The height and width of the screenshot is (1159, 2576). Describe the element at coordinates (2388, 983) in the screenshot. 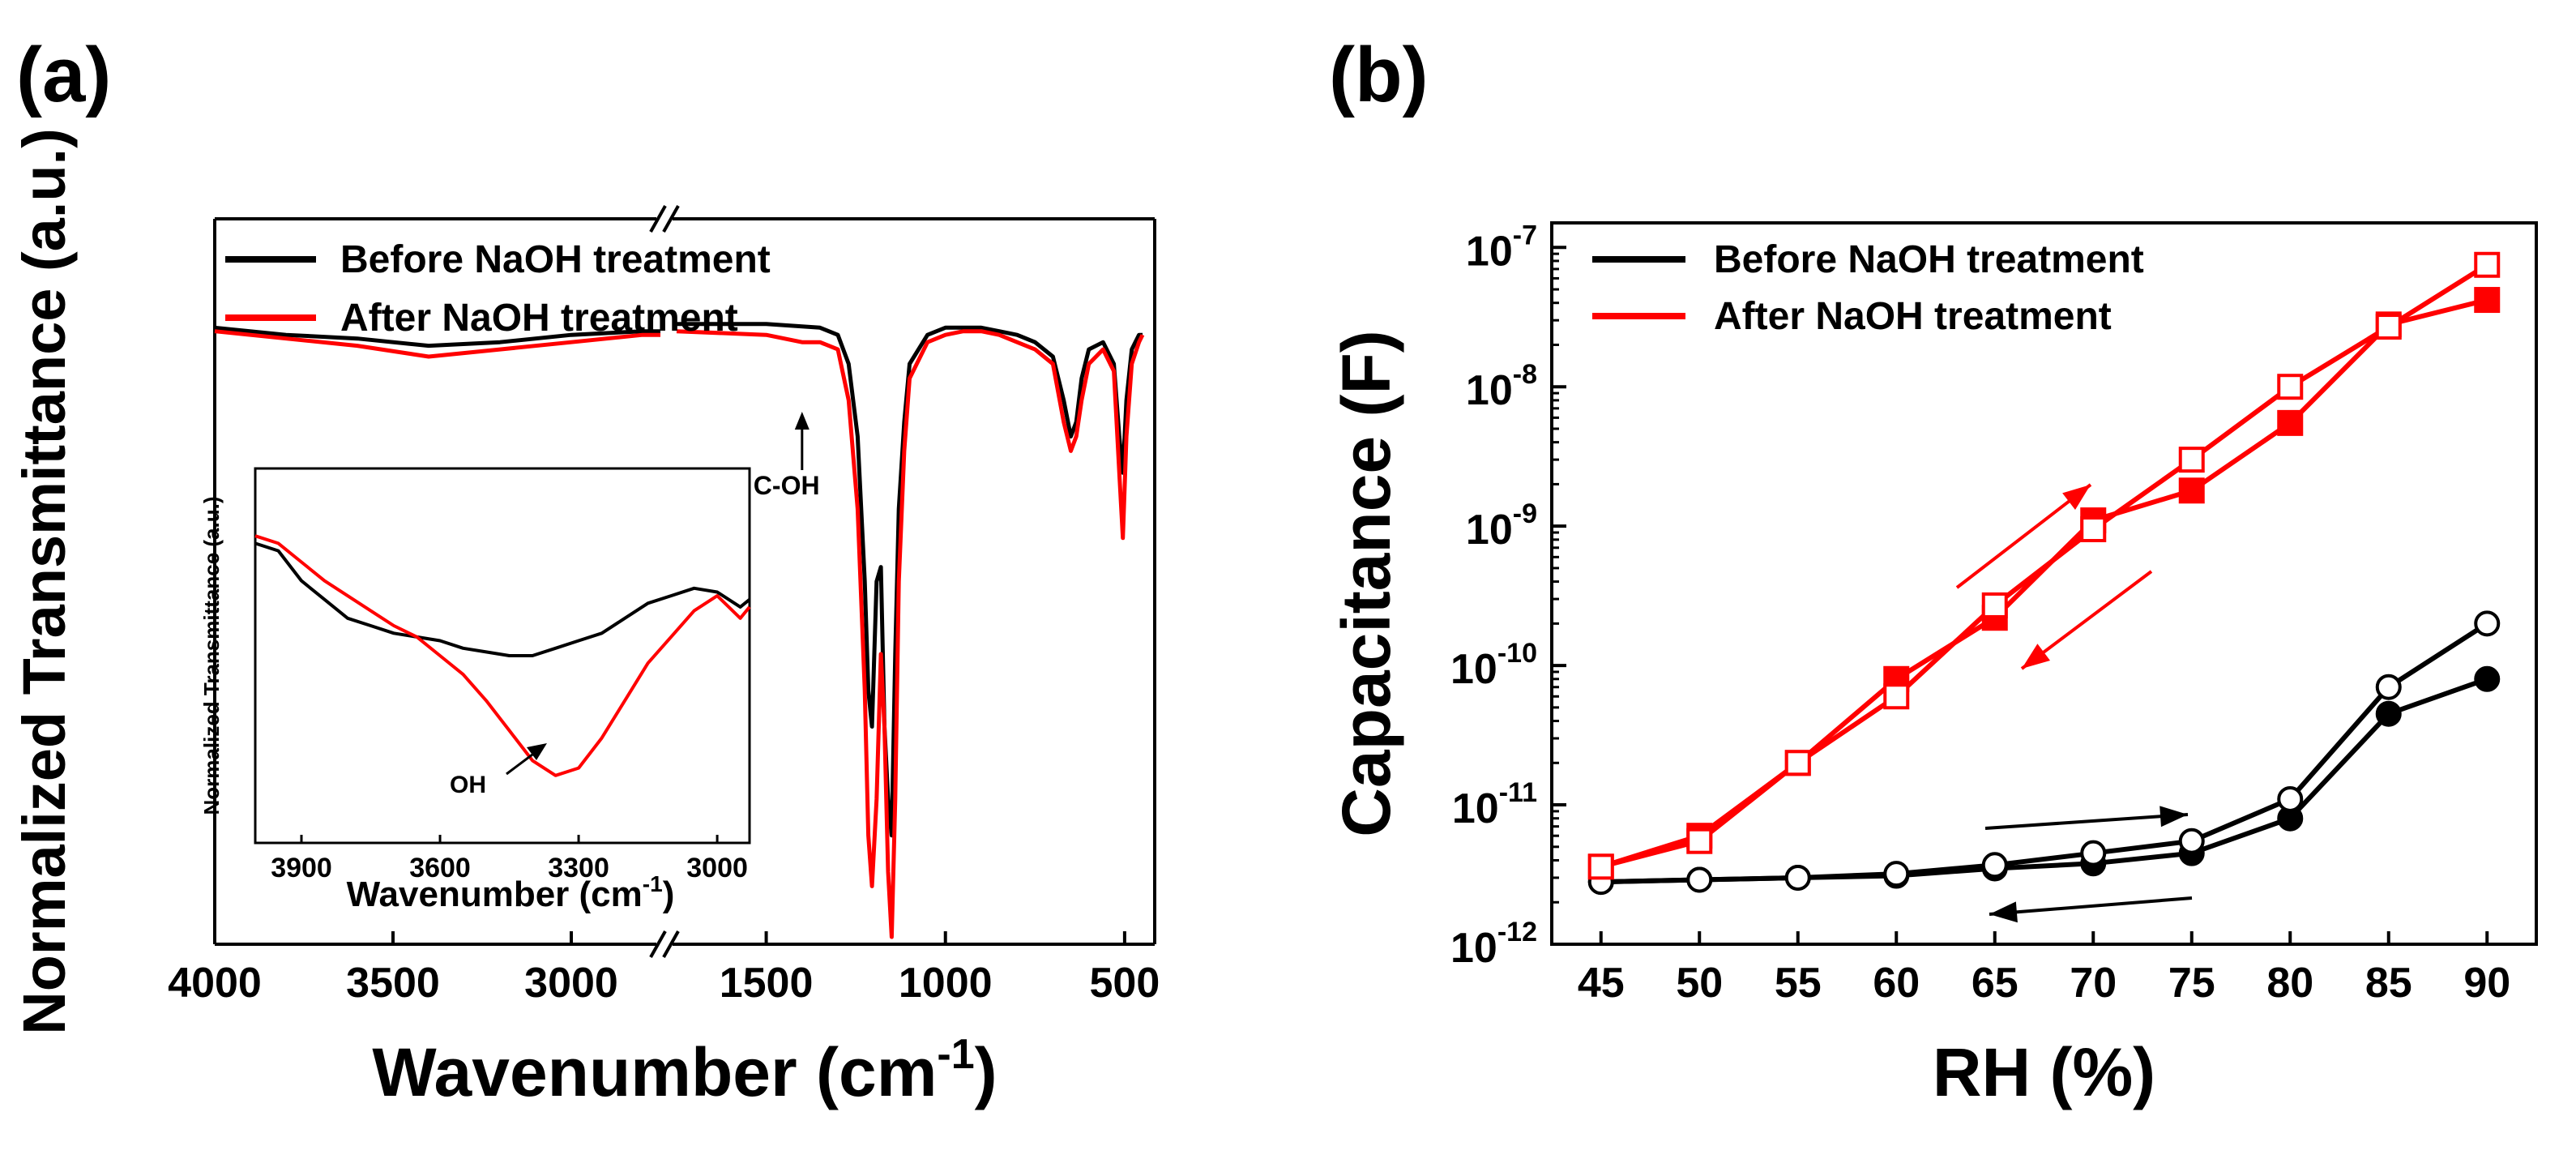

I see `x-tick-label: 85` at that location.